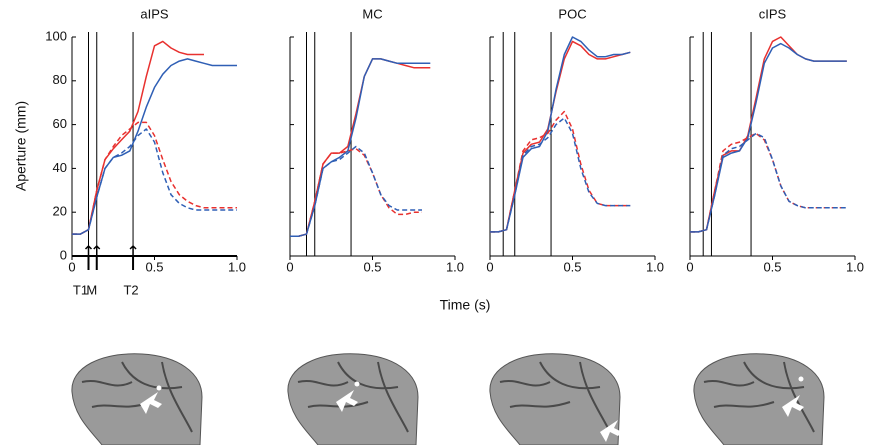 The image size is (877, 445). What do you see at coordinates (130, 289) in the screenshot?
I see `event-label: T2` at bounding box center [130, 289].